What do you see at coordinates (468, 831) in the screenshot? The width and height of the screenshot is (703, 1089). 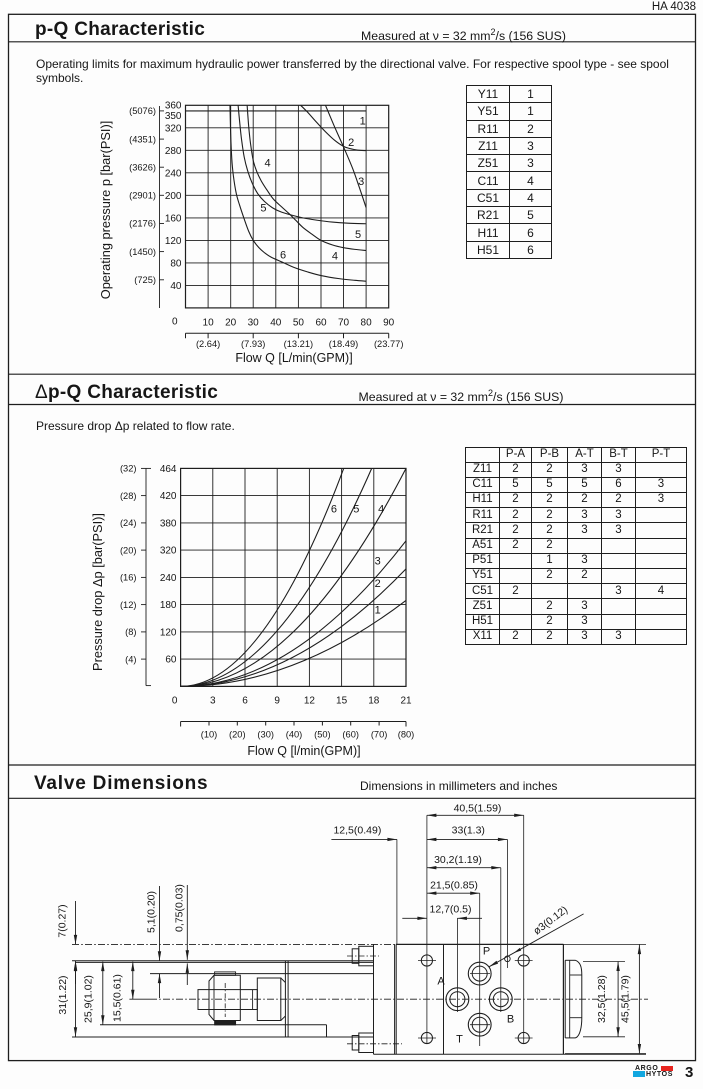 I see `svg-text: 33(1.3)` at bounding box center [468, 831].